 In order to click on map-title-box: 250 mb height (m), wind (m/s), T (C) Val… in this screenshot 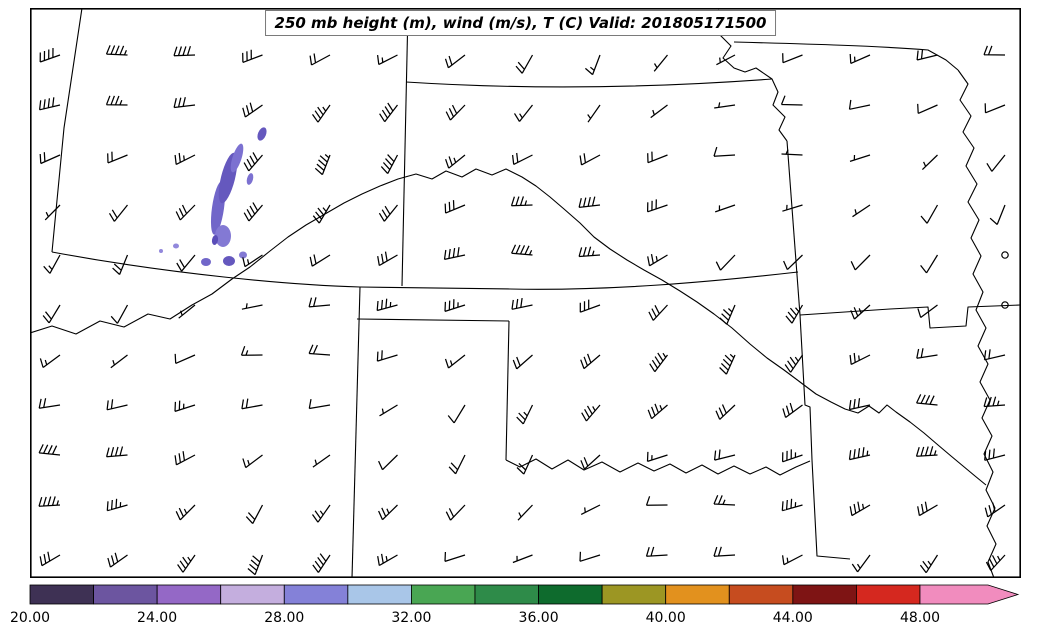, I will do `click(520, 23)`.